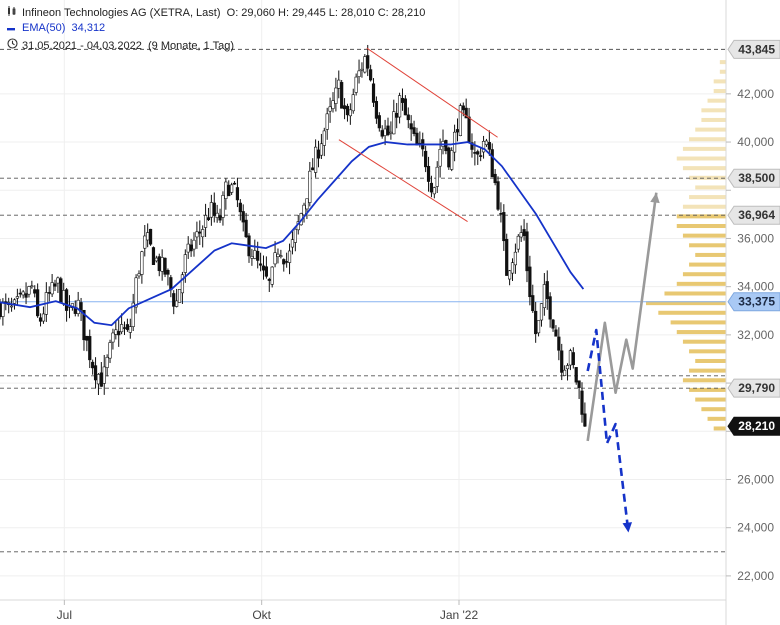 Image resolution: width=780 pixels, height=625 pixels. What do you see at coordinates (755, 576) in the screenshot?
I see `y-tick-label: 22,000` at bounding box center [755, 576].